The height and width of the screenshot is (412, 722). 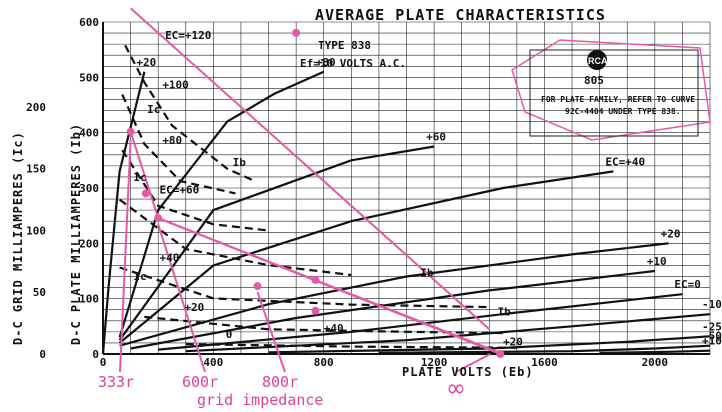 I want to click on plate-curve-label: -25, so click(x=712, y=326).